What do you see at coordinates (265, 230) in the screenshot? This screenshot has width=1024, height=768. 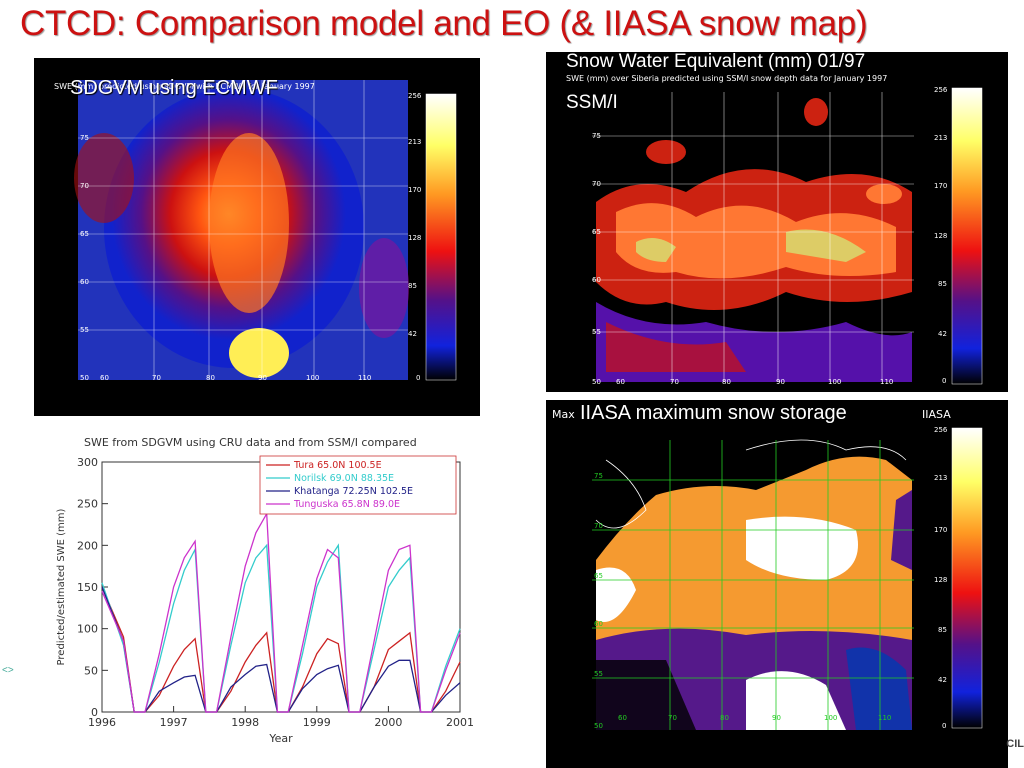 I see `sdgvm-map-image` at bounding box center [265, 230].